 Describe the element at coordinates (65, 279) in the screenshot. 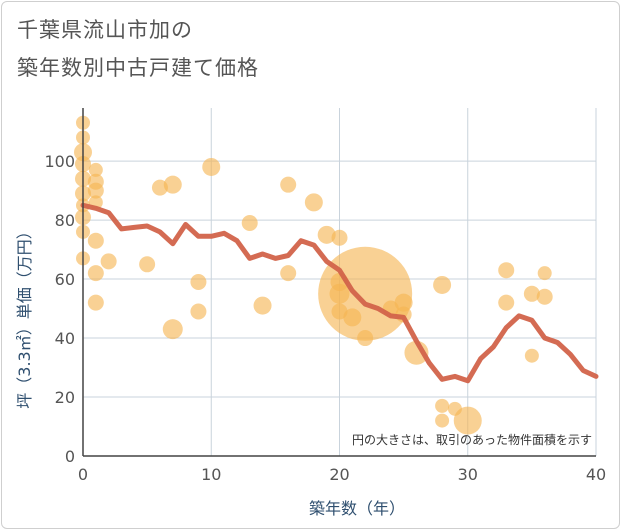

I see `y-tick-label: 60` at that location.